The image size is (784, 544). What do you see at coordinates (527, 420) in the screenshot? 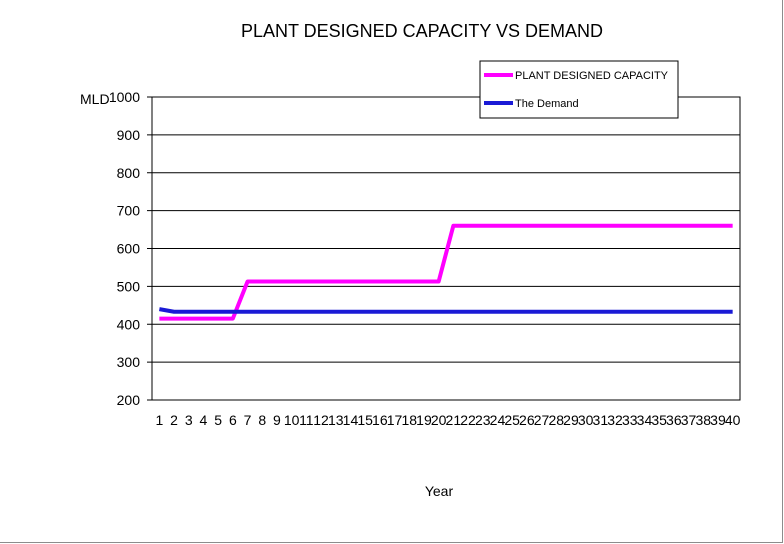
I see `x-tick-label: 26` at bounding box center [527, 420].